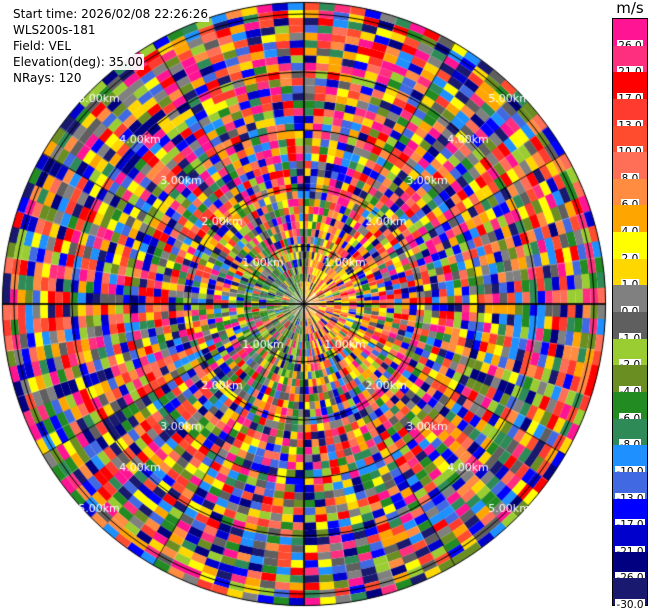  What do you see at coordinates (630, 328) in the screenshot?
I see `colorbar-segment: -1.0` at bounding box center [630, 328].